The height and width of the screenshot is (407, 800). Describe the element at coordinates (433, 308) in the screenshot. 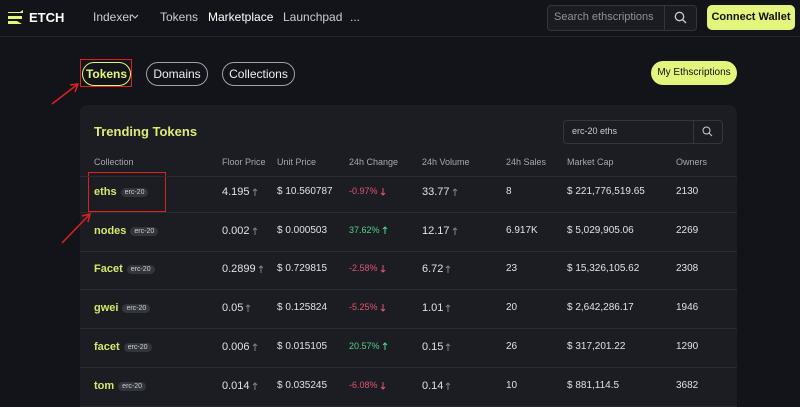

I see `volume: 1.01` at that location.